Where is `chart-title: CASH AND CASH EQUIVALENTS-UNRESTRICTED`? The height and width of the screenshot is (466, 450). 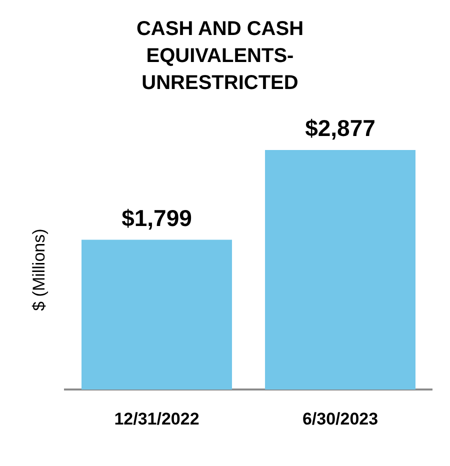
chart-title: CASH AND CASH EQUIVALENTS-UNRESTRICTED is located at coordinates (220, 56).